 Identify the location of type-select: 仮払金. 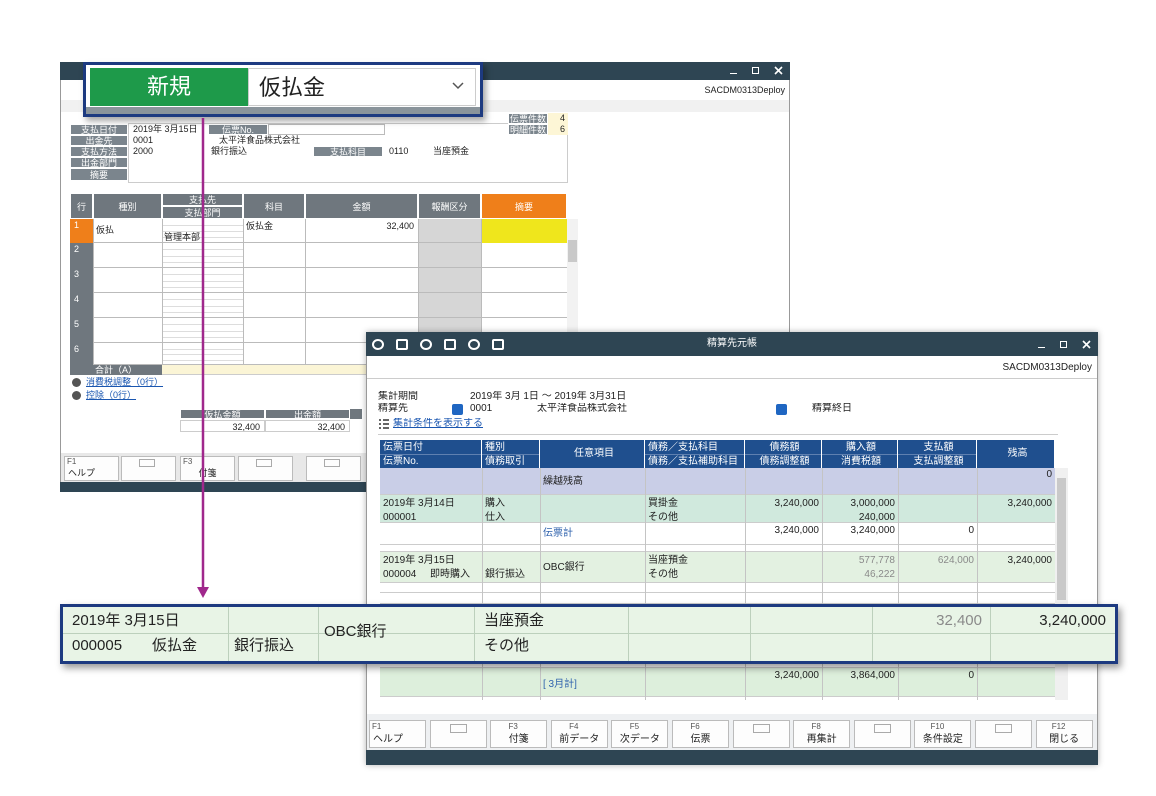
(362, 87).